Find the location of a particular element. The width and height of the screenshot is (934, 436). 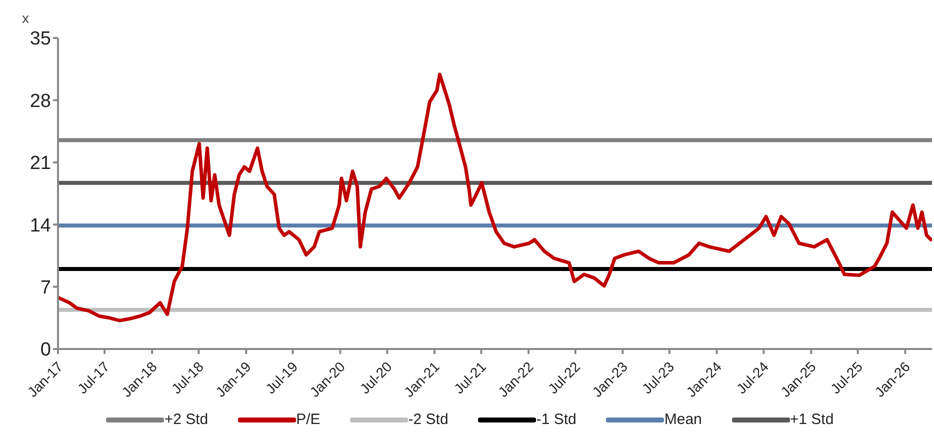

legend-label: Mean is located at coordinates (683, 419).